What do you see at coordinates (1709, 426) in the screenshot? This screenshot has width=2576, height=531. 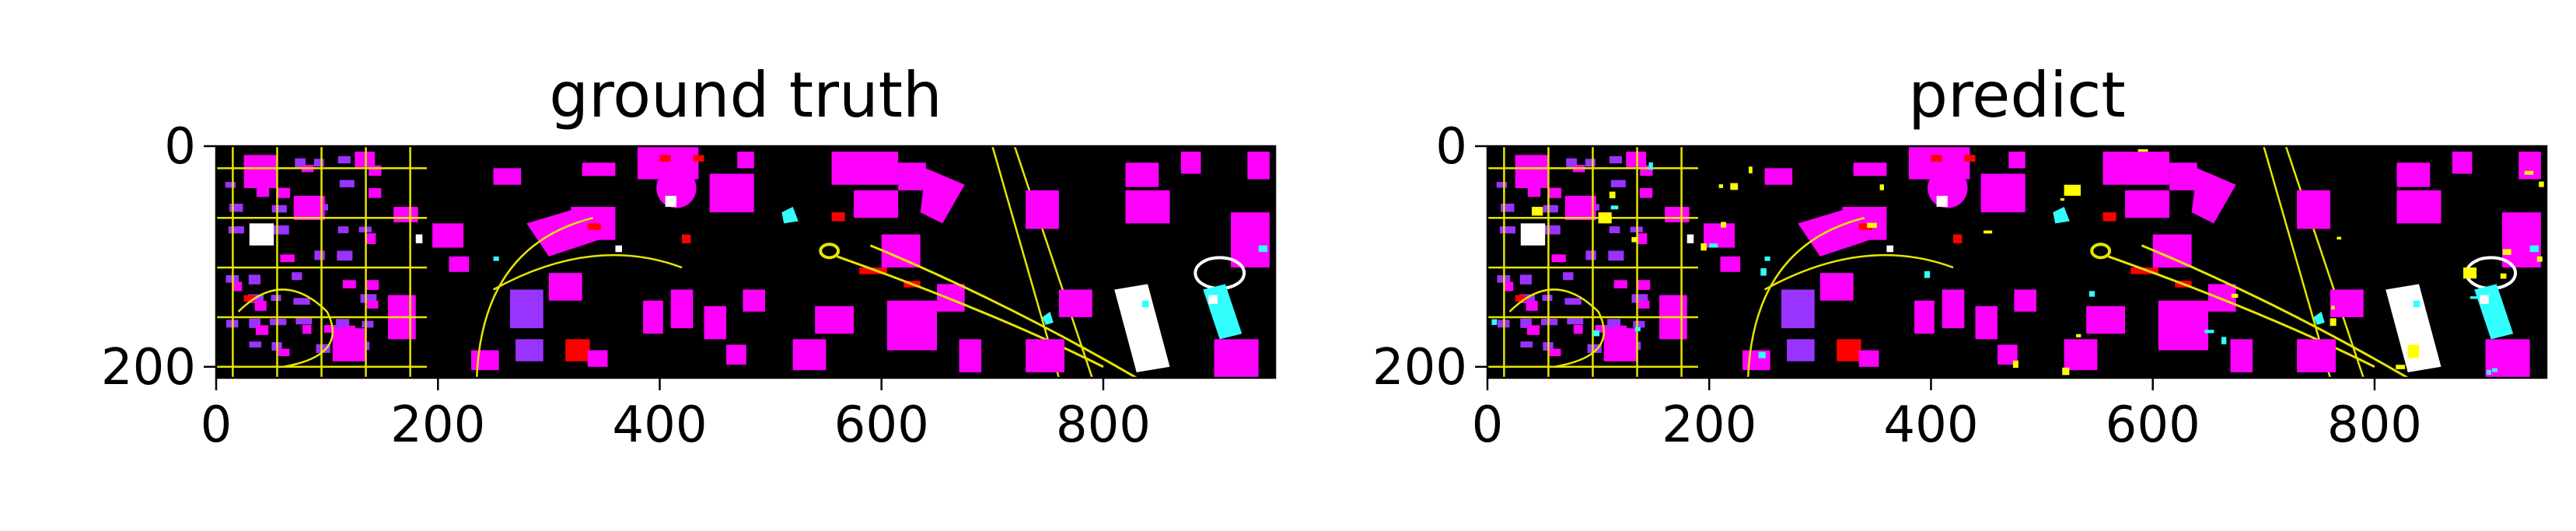 I see `x-tick-label: 200` at bounding box center [1709, 426].